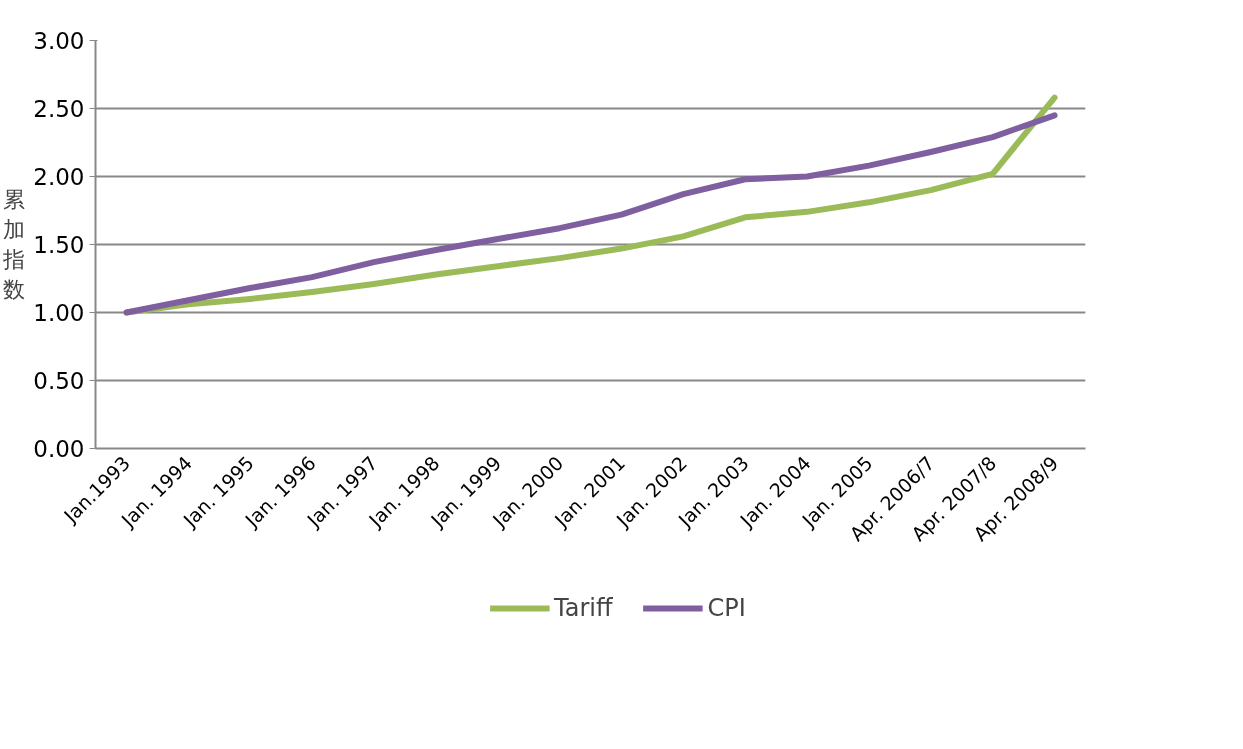 The width and height of the screenshot is (1243, 749). What do you see at coordinates (59, 313) in the screenshot?
I see `y-tick-label: 1.00` at bounding box center [59, 313].